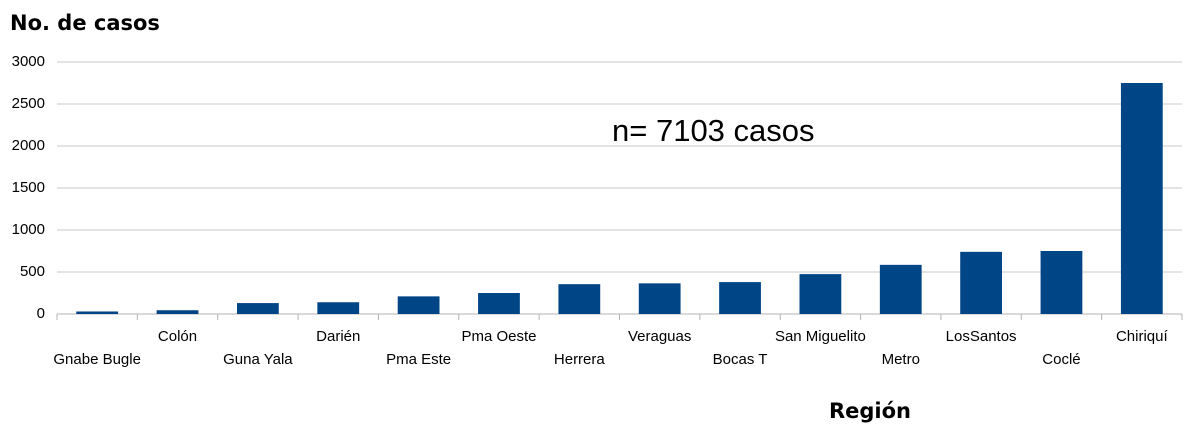 The image size is (1190, 427). I want to click on x-tick-label: Guna Yala, so click(258, 359).